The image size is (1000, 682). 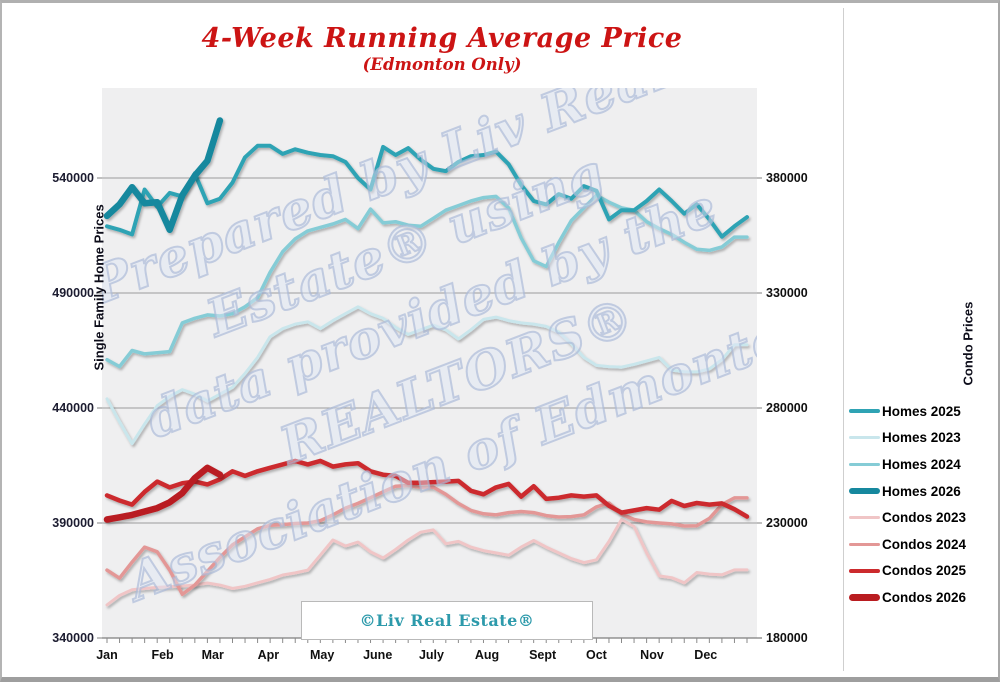 What do you see at coordinates (73, 178) in the screenshot?
I see `left-axis-tick-label: 540000` at bounding box center [73, 178].